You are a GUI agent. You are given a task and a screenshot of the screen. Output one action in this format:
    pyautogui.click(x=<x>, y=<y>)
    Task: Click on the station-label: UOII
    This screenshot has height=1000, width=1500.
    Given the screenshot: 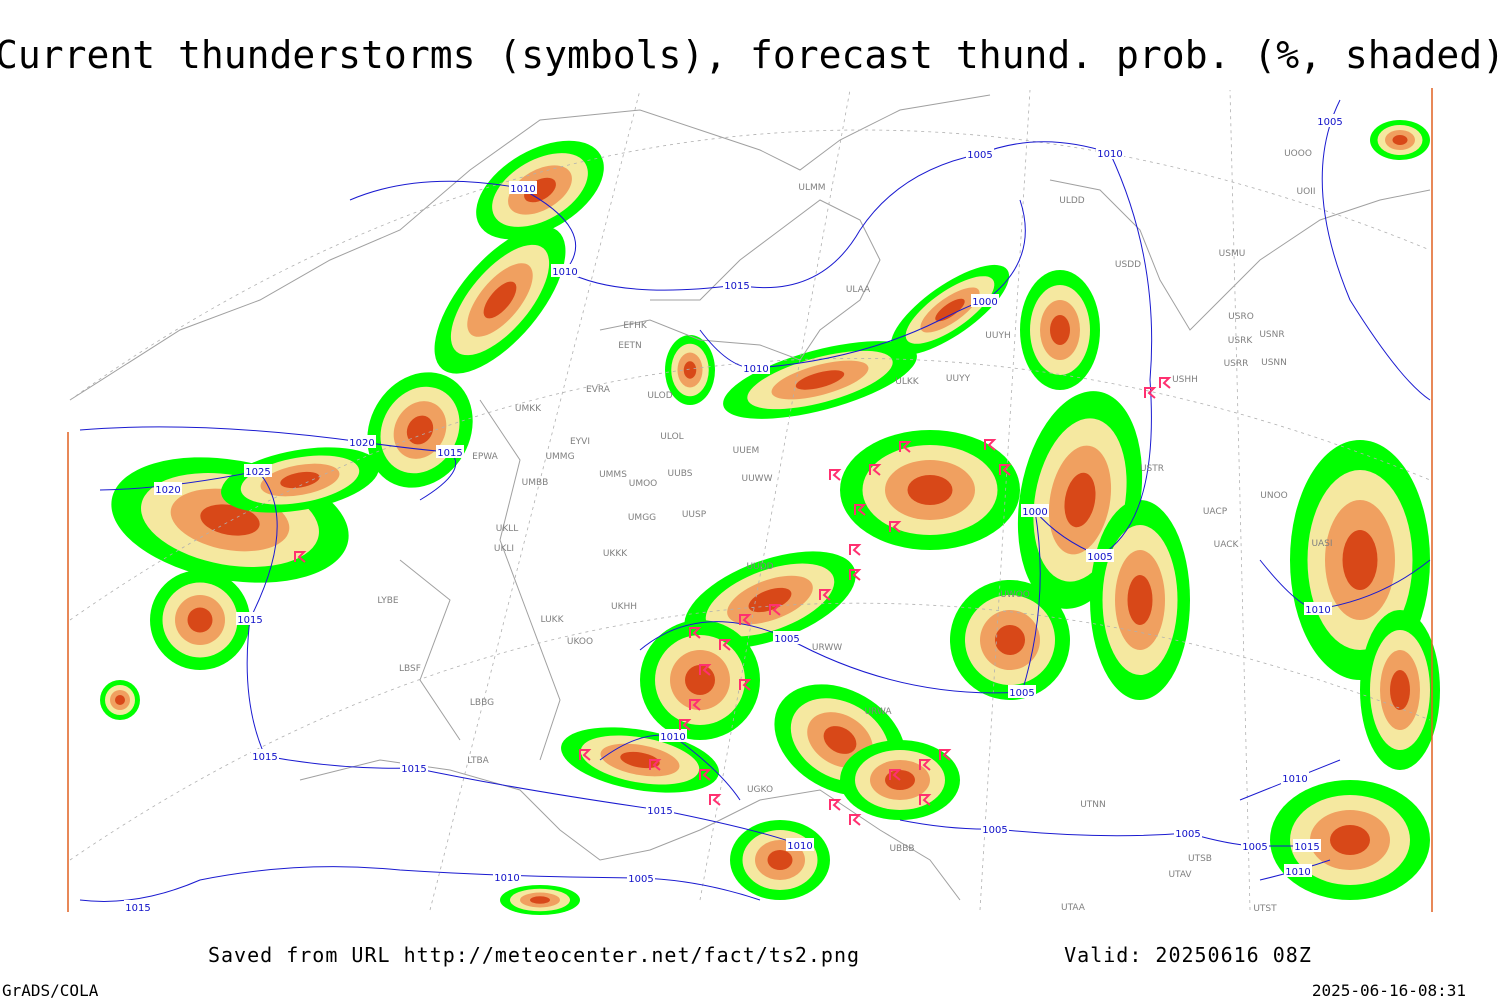 What is the action you would take?
    pyautogui.click(x=1306, y=192)
    